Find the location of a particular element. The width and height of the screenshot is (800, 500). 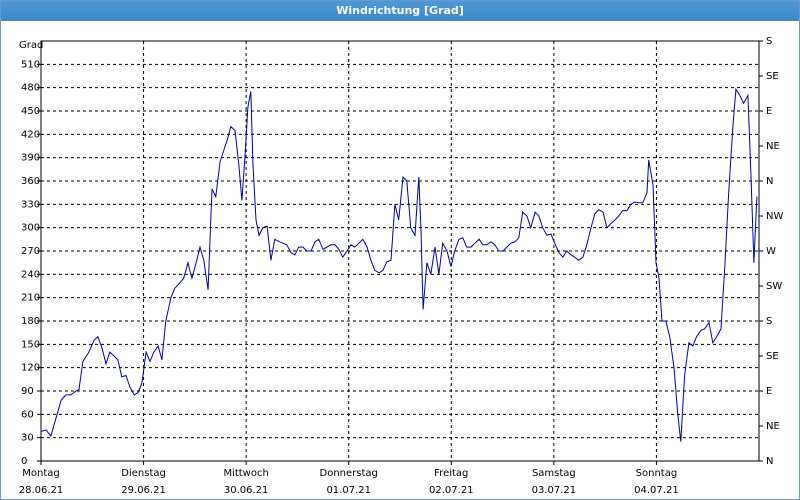

y-tick-label: 270 is located at coordinates (30, 251).